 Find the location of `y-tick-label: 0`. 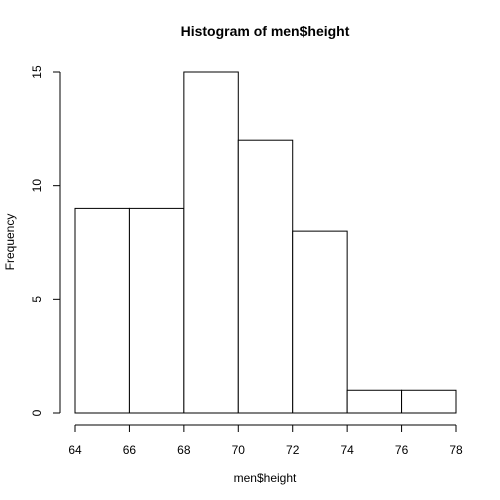

y-tick-label: 0 is located at coordinates (37, 412).